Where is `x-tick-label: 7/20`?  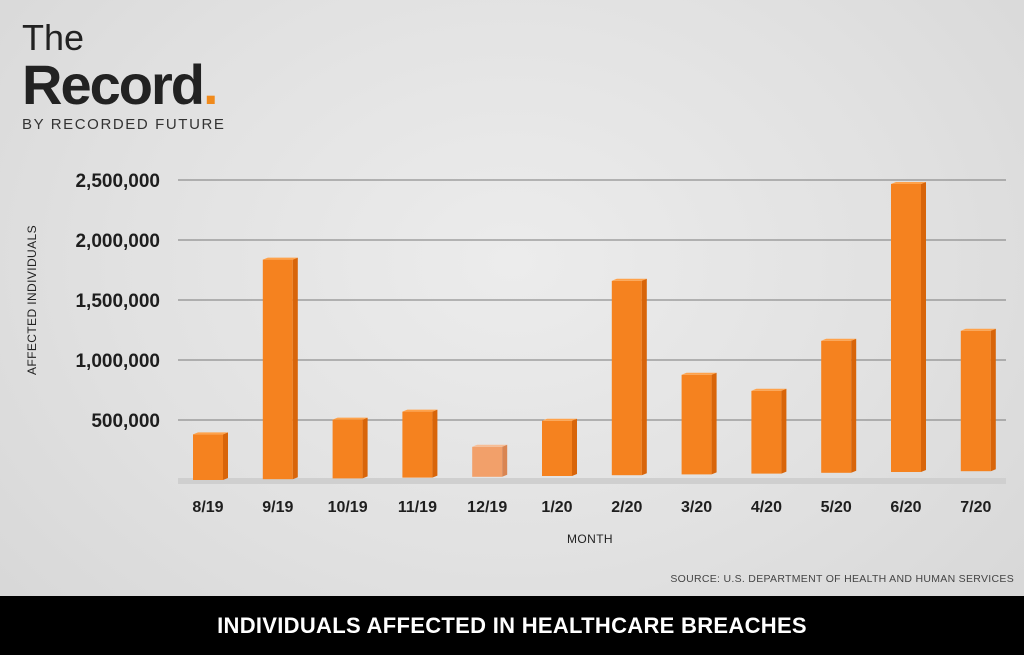
x-tick-label: 7/20 is located at coordinates (975, 507).